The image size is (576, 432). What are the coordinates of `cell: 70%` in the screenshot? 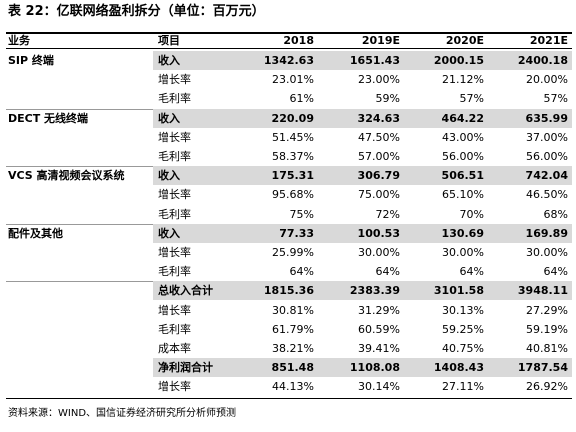 It's located at (471, 214).